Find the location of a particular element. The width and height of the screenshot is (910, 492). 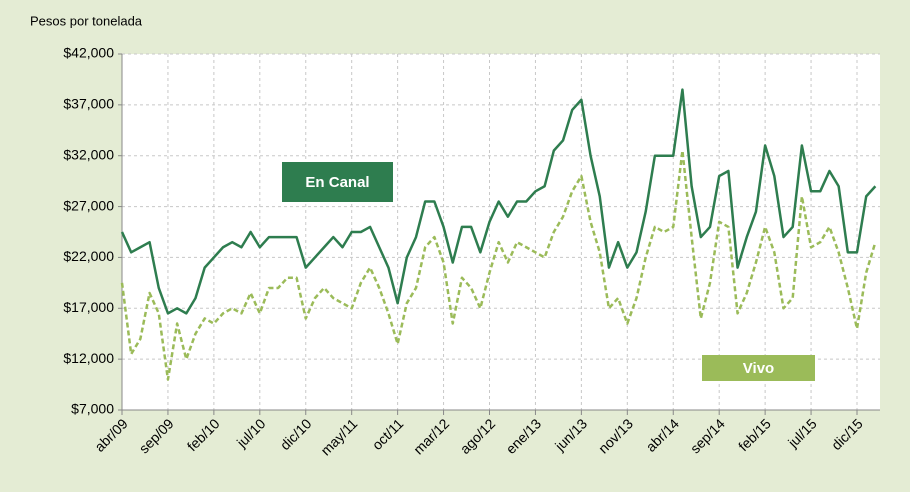

y-axis-label: Pesos por tonelada is located at coordinates (86, 20).